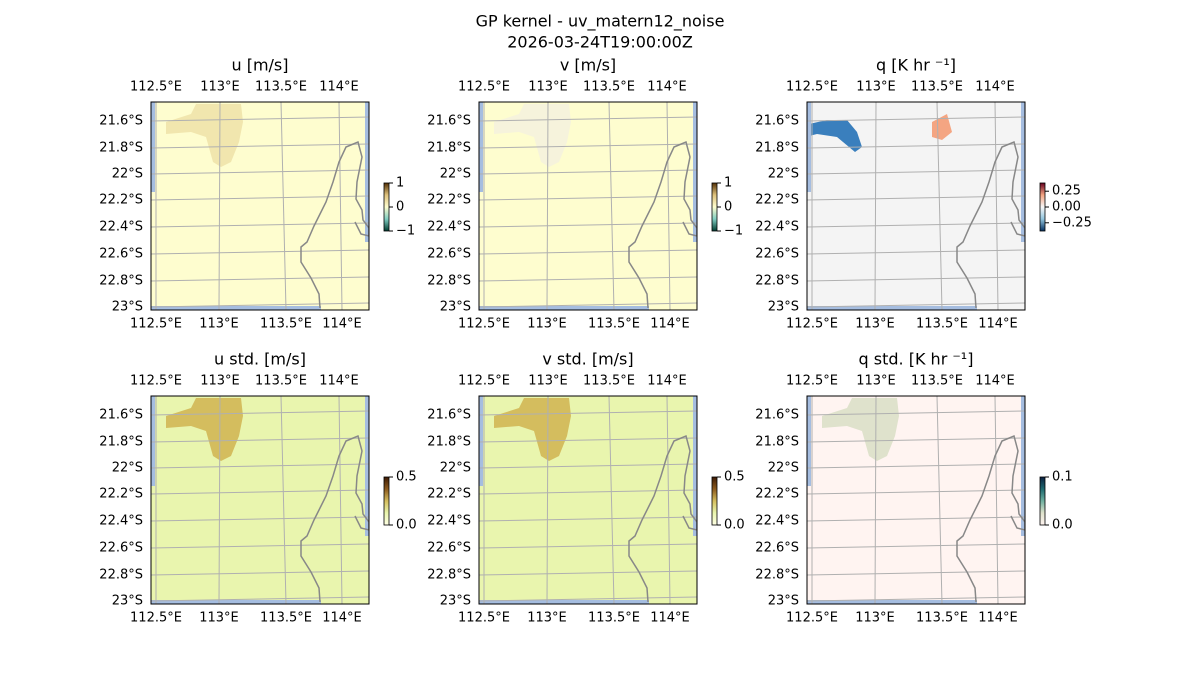 This screenshot has height=700, width=1200. Describe the element at coordinates (260, 359) in the screenshot. I see `panel-title: u std. [m/s]` at that location.